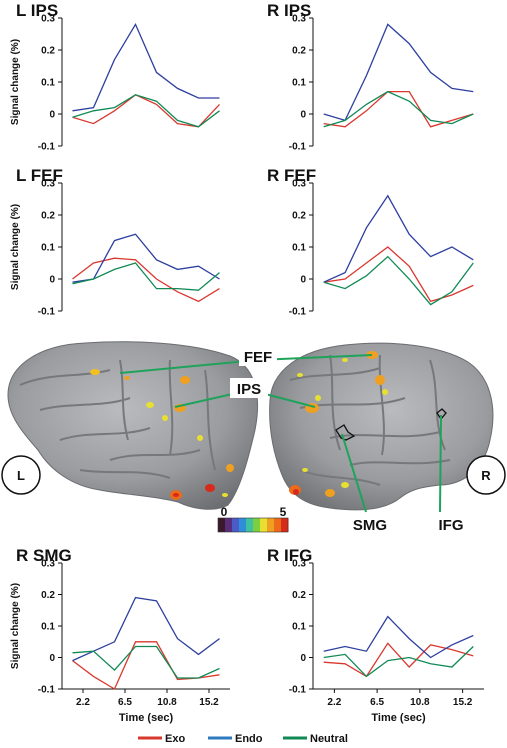 The height and width of the screenshot is (748, 507). What do you see at coordinates (39, 175) in the screenshot?
I see `panel-title: L FEF` at bounding box center [39, 175].